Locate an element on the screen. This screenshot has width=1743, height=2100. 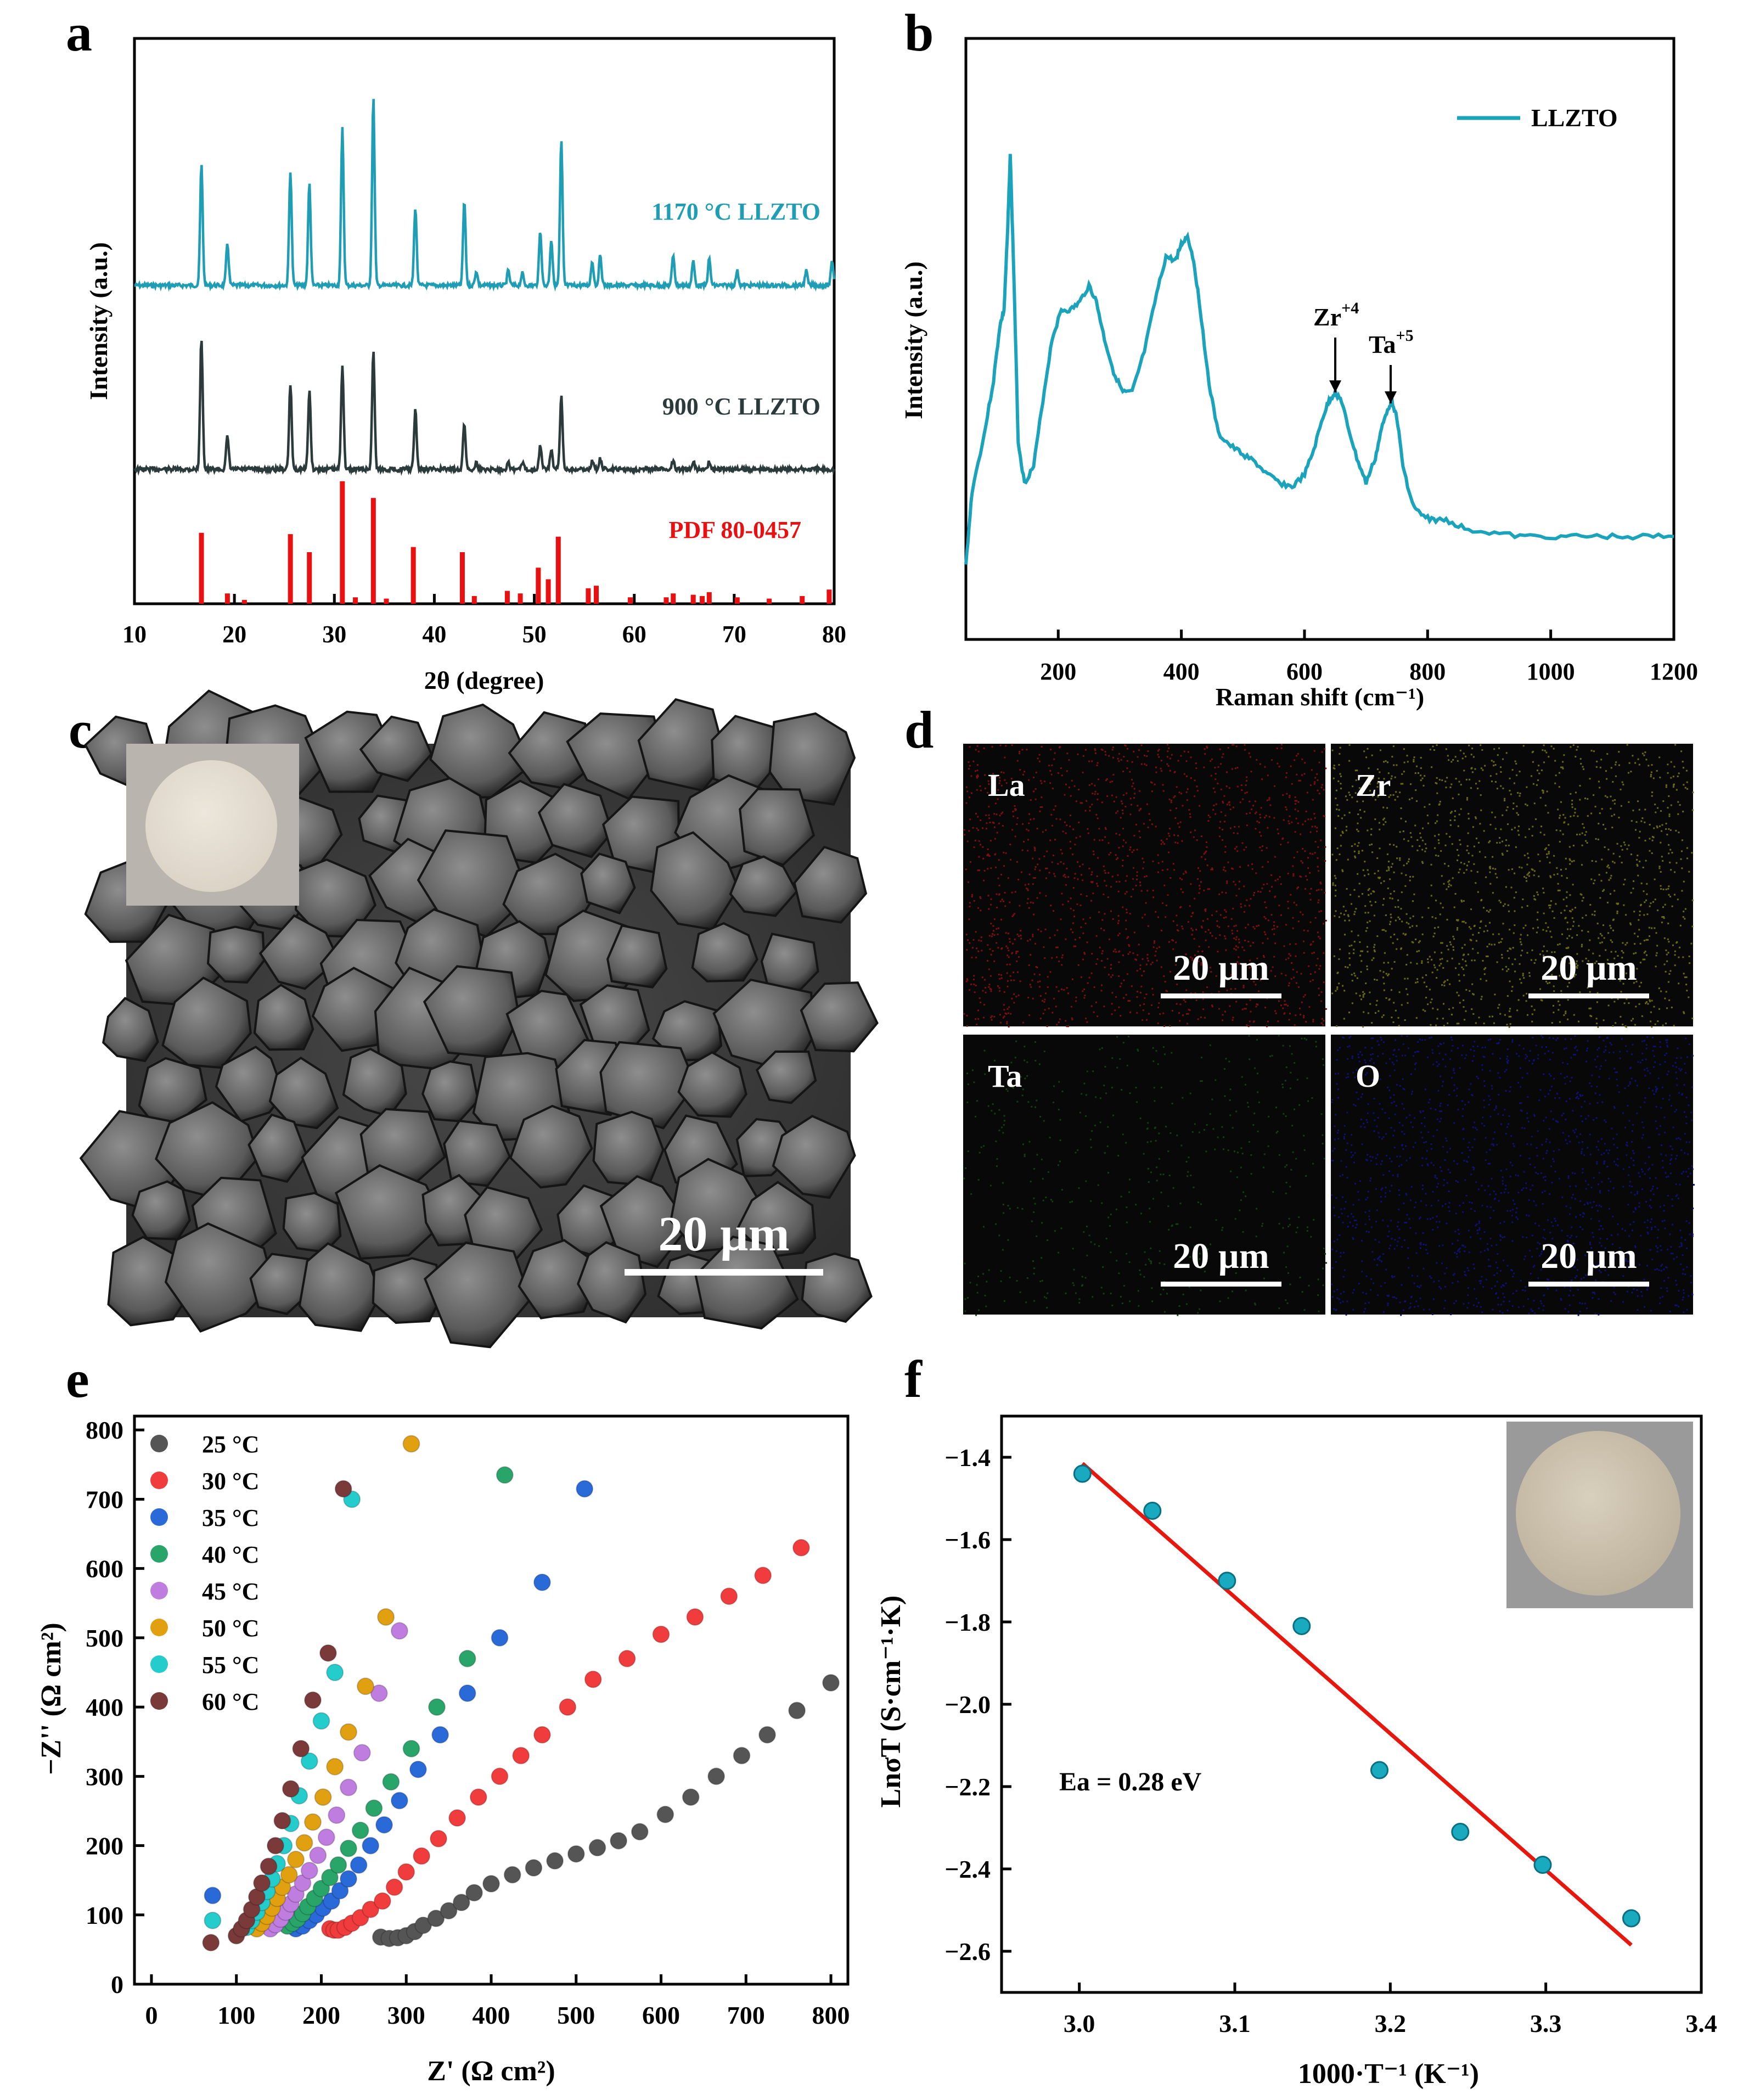
eds-scale-bar is located at coordinates (1221, 995).